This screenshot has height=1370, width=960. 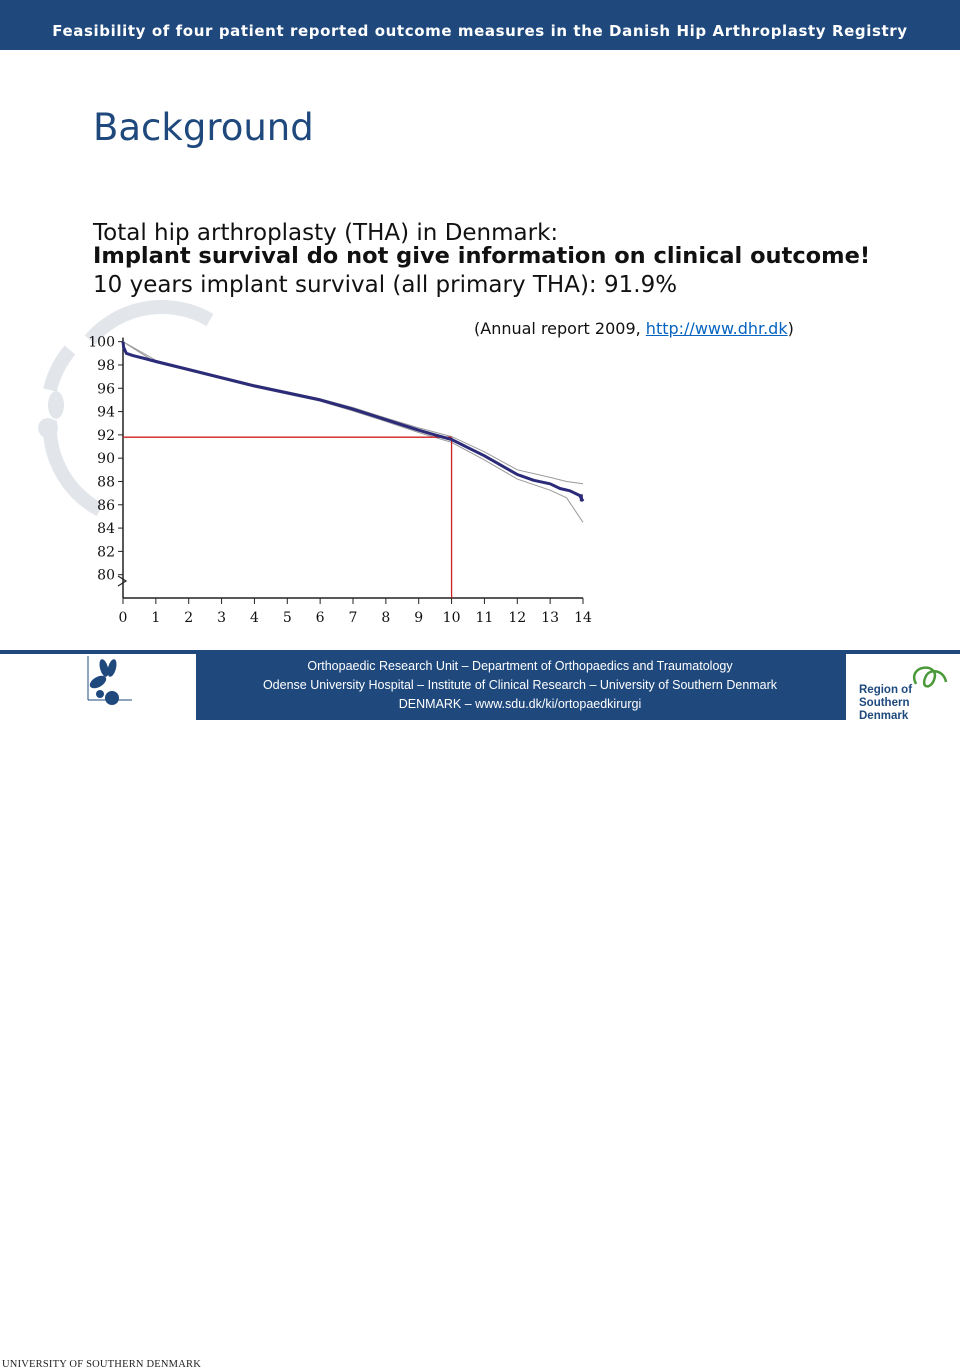 What do you see at coordinates (353, 618) in the screenshot?
I see `x-tick-label: 7` at bounding box center [353, 618].